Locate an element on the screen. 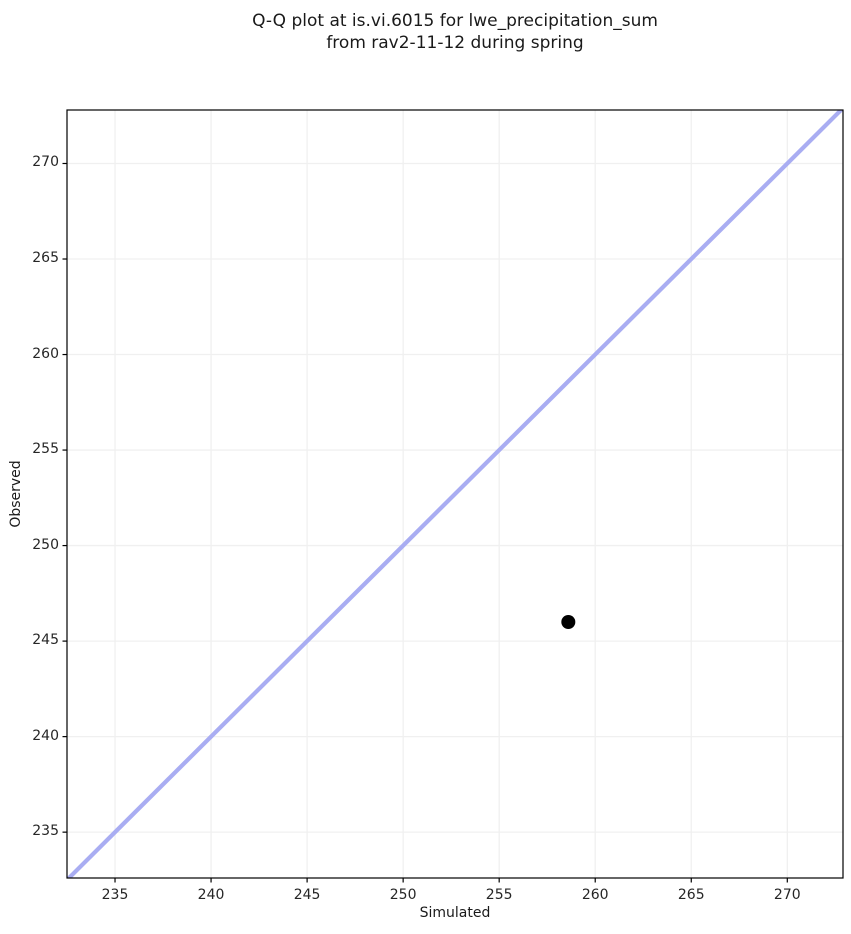  x-tick-label: 250 is located at coordinates (403, 895).